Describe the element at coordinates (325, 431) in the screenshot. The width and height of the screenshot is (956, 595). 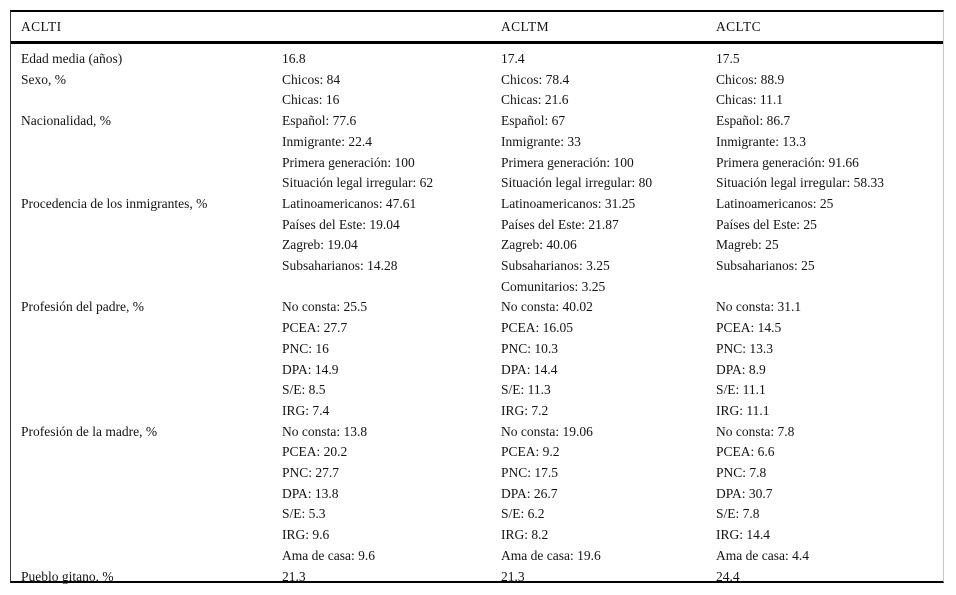
I see `cell-line: No consta: 13.8` at that location.